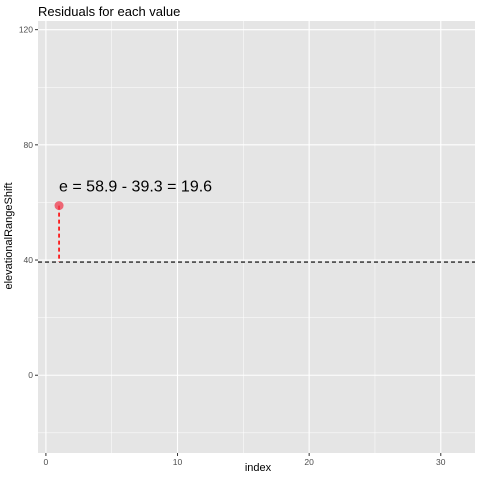  Describe the element at coordinates (441, 462) in the screenshot. I see `x-tick-label: 30` at that location.